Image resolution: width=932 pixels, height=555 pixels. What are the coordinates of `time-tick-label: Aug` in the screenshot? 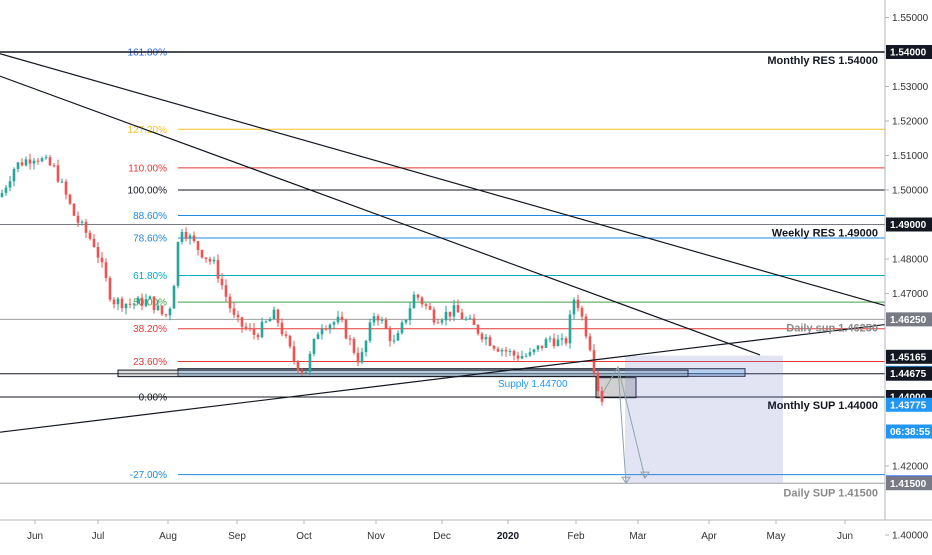 It's located at (168, 536).